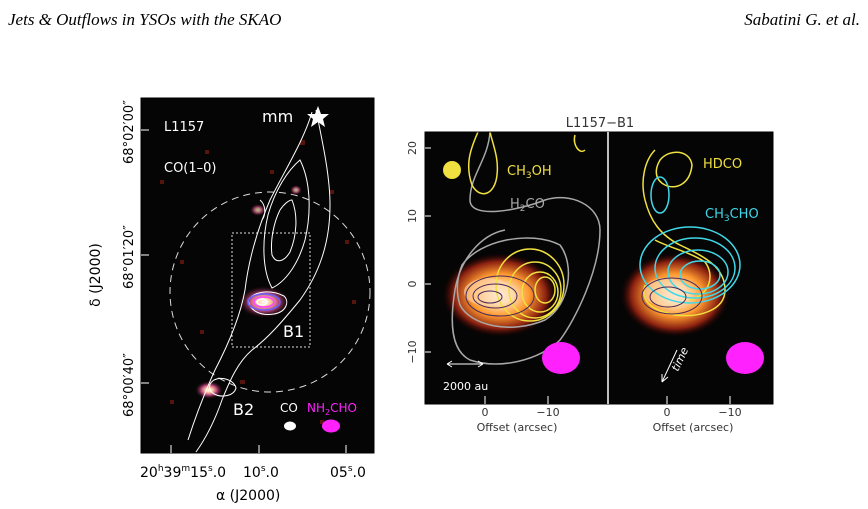 The image size is (868, 509). Describe the element at coordinates (412, 216) in the screenshot. I see `y-tick-10: 10` at that location.